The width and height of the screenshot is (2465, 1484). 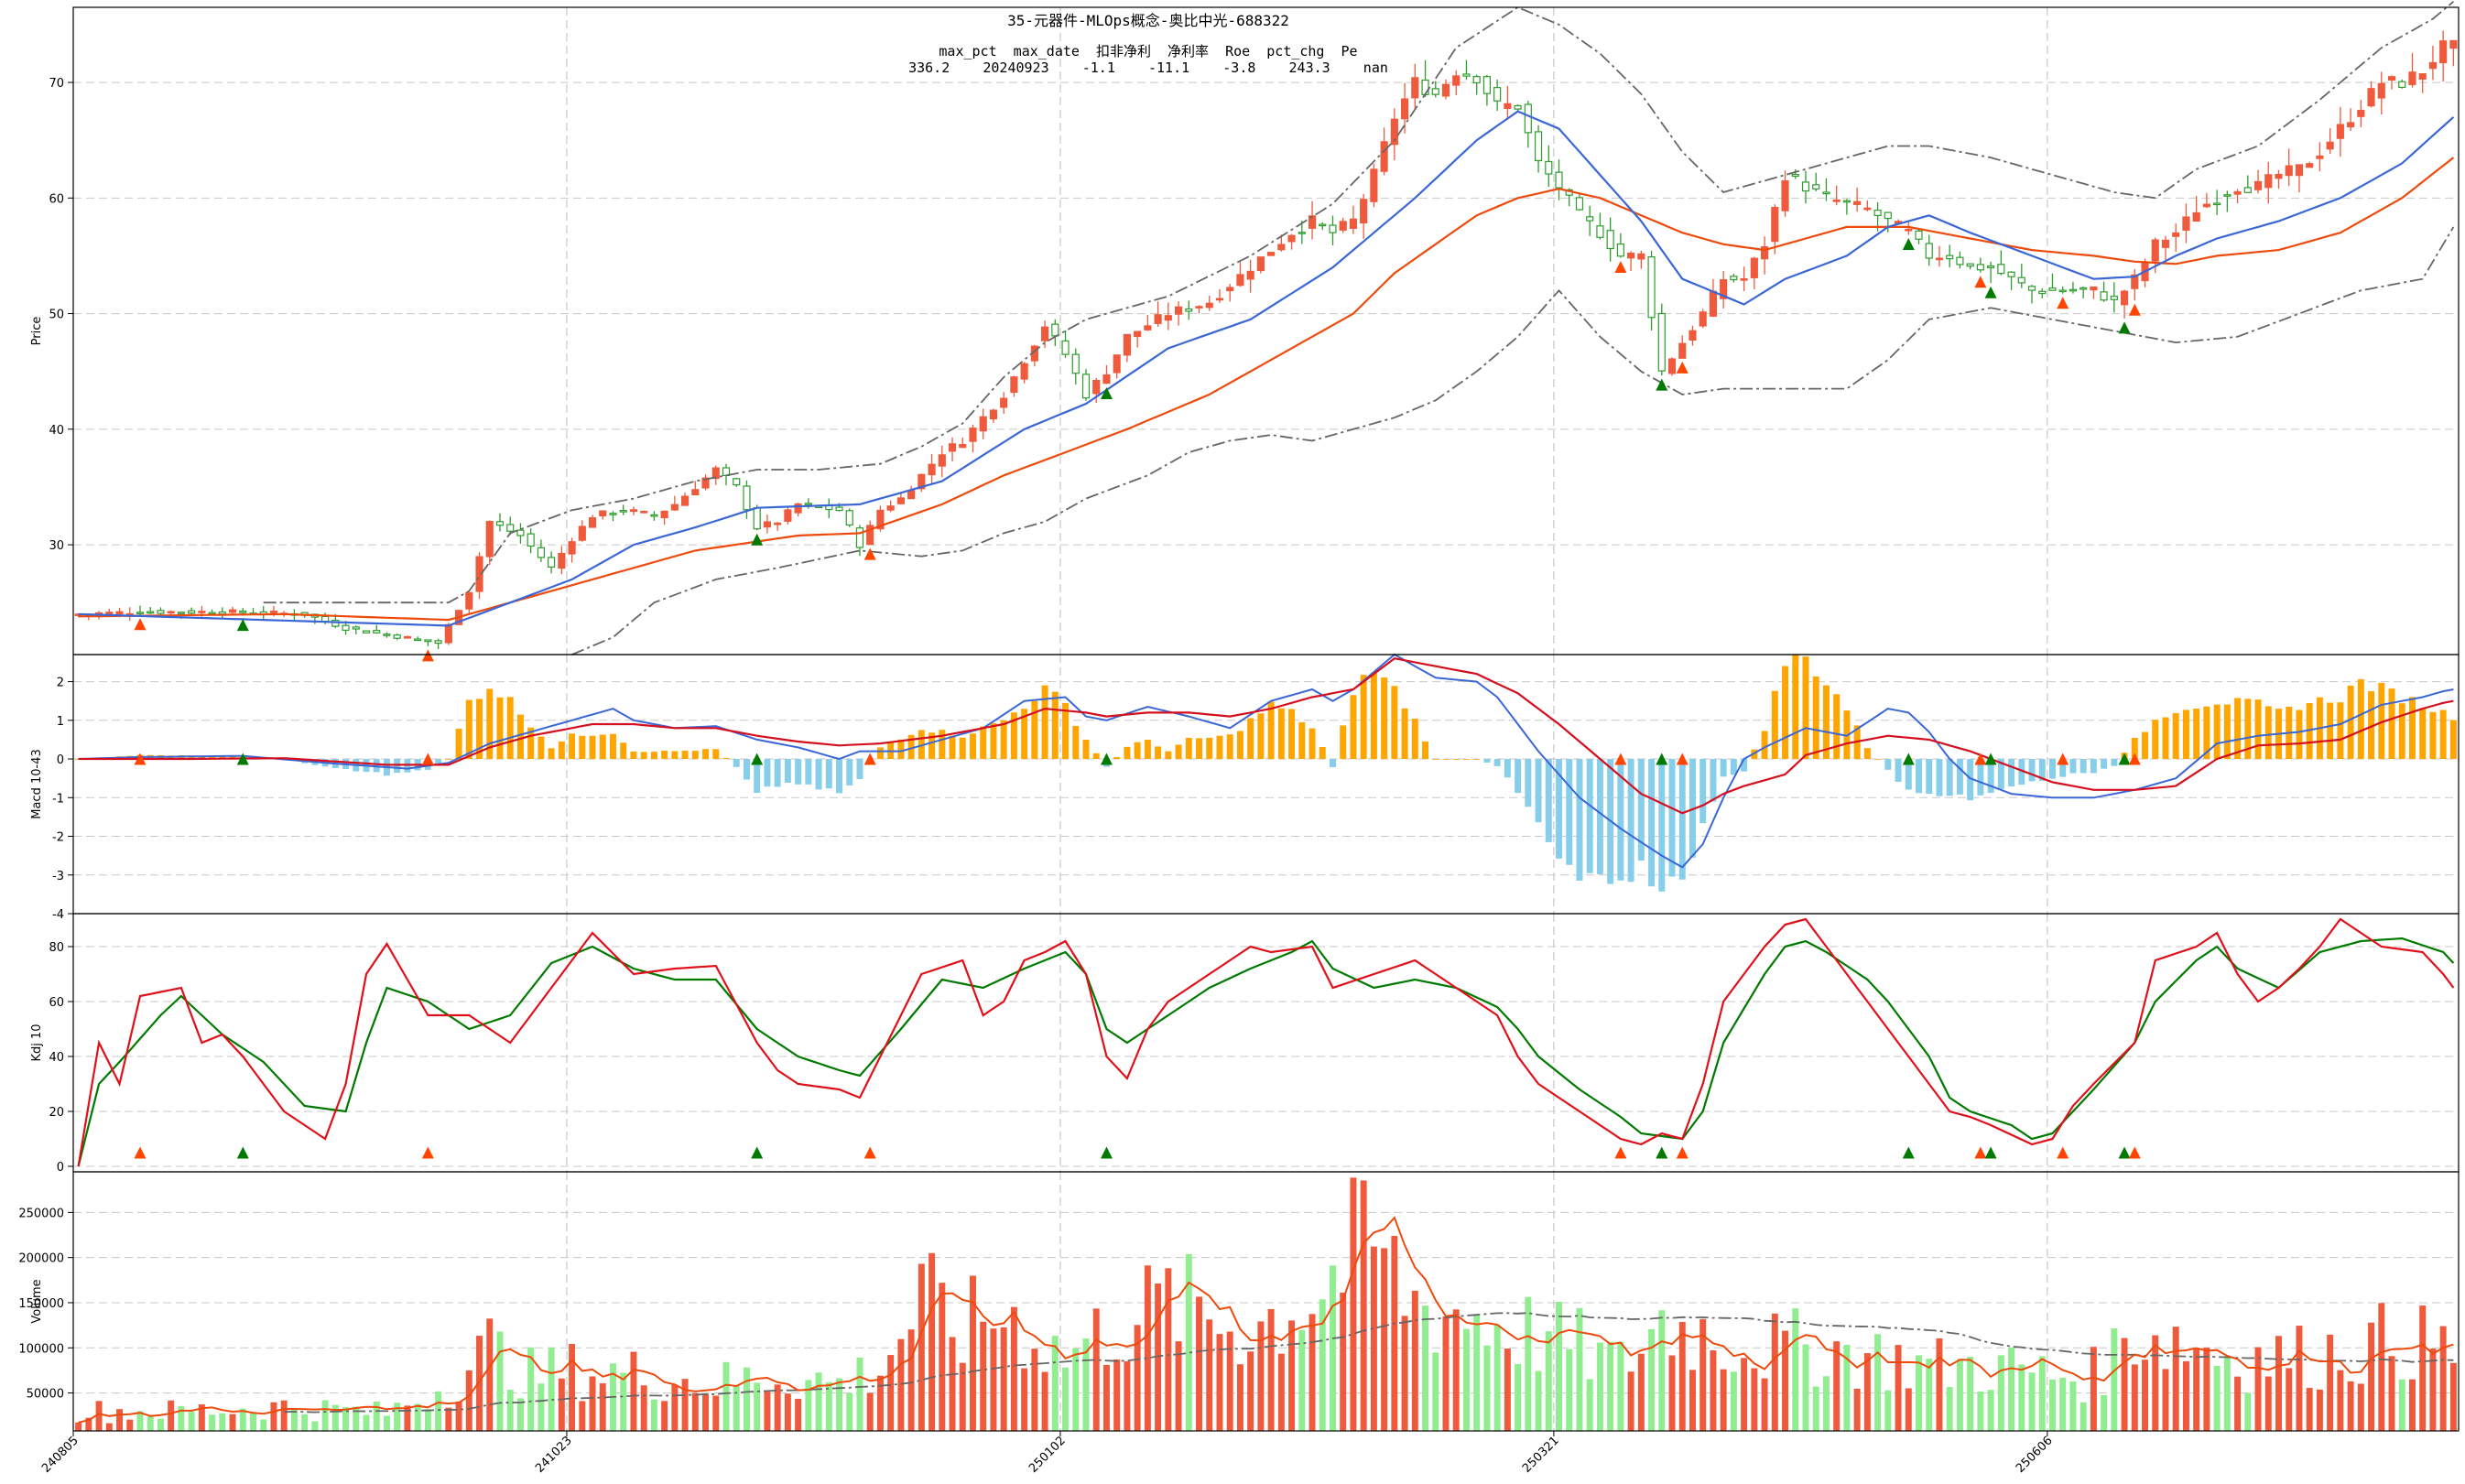 What do you see at coordinates (58, 799) in the screenshot?
I see `y-tick-label: -1` at bounding box center [58, 799].